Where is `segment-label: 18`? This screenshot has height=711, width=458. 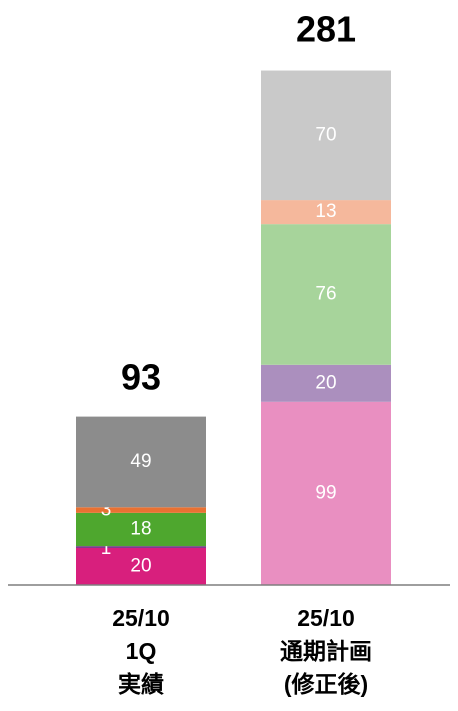 segment-label: 18 is located at coordinates (140, 528).